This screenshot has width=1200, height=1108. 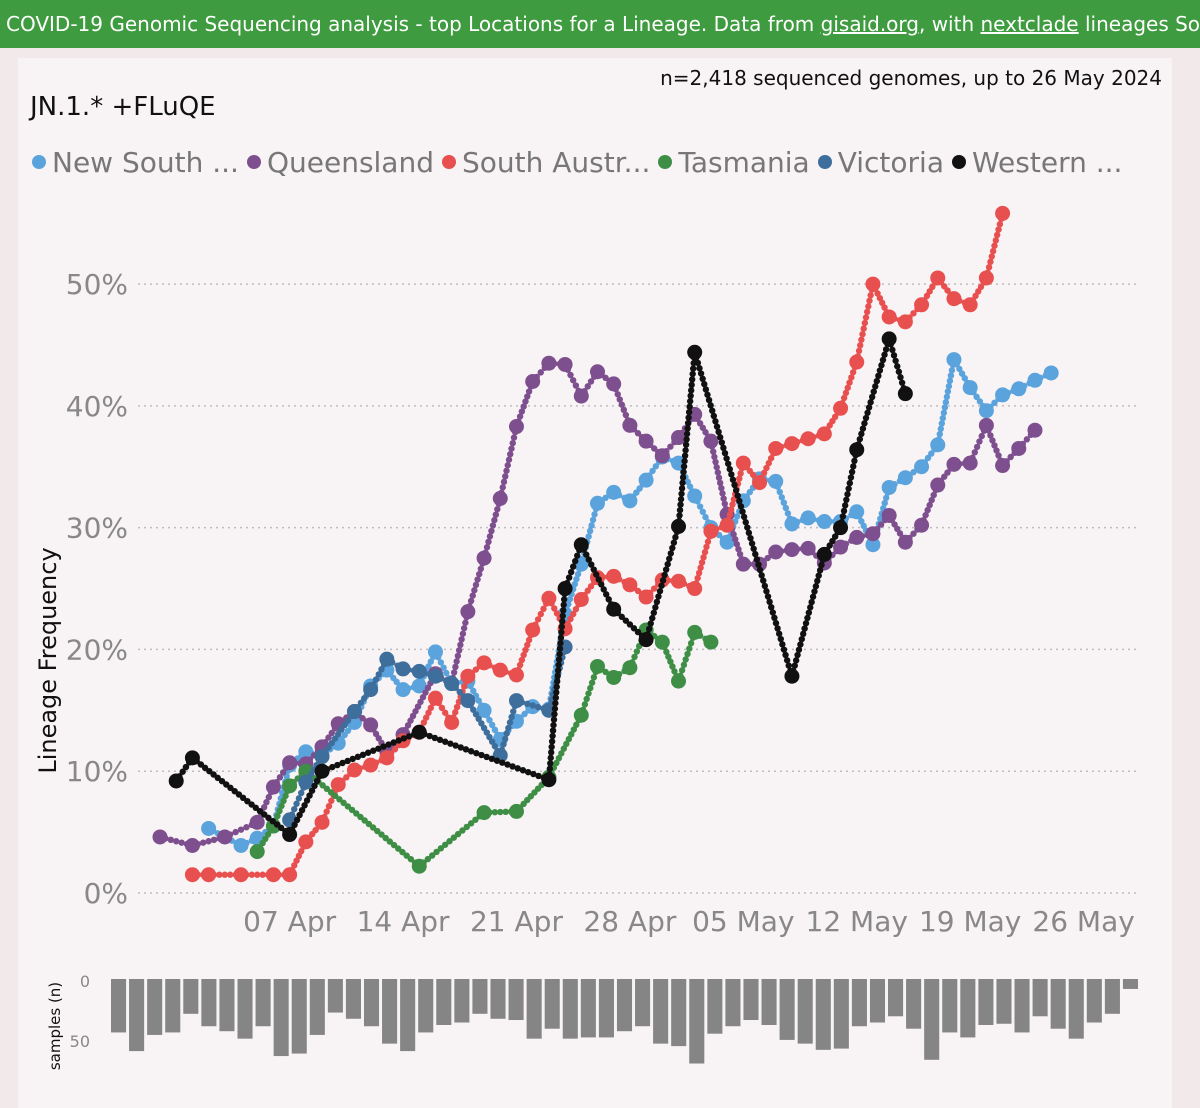 What do you see at coordinates (289, 921) in the screenshot?
I see `x-tick-label: 07 Apr` at bounding box center [289, 921].